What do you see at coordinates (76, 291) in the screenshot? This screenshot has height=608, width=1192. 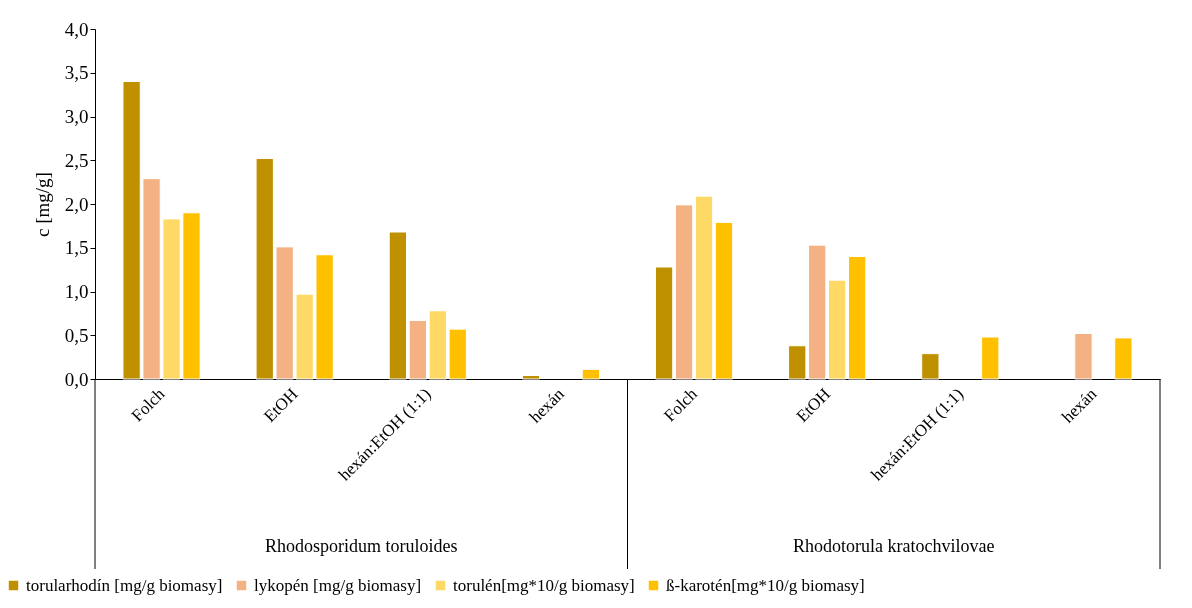 I see `y-tick-label: 1,0` at bounding box center [76, 291].